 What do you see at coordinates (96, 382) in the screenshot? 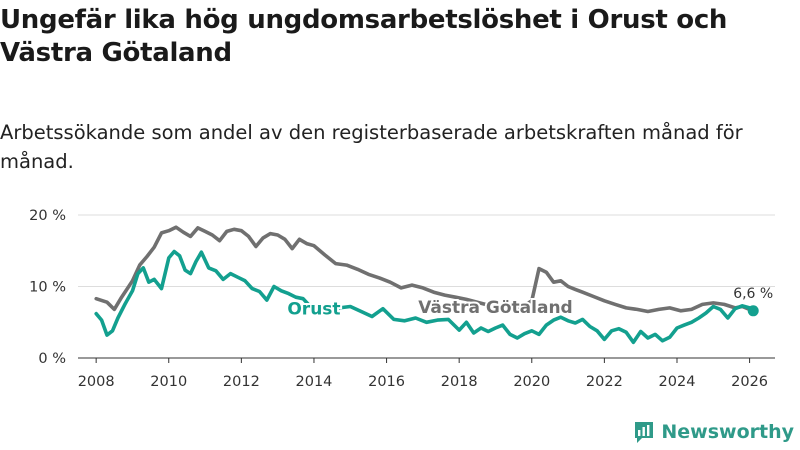
I see `x-tick-label: 2008` at bounding box center [96, 382].